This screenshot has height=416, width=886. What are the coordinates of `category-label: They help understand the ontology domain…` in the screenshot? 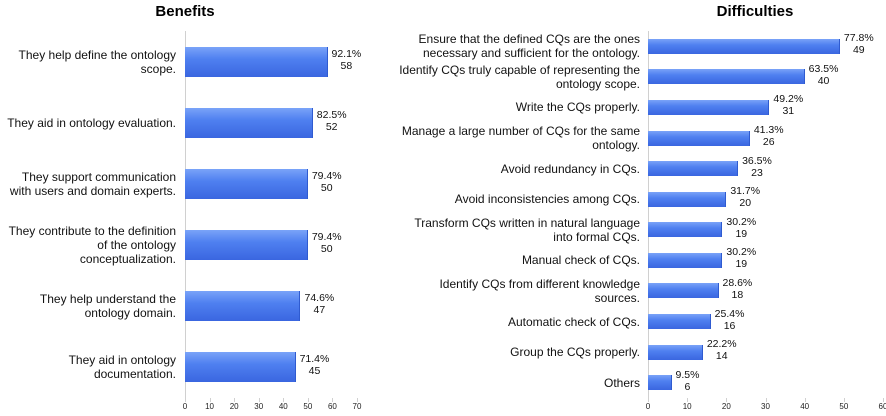 It's located at (107, 306).